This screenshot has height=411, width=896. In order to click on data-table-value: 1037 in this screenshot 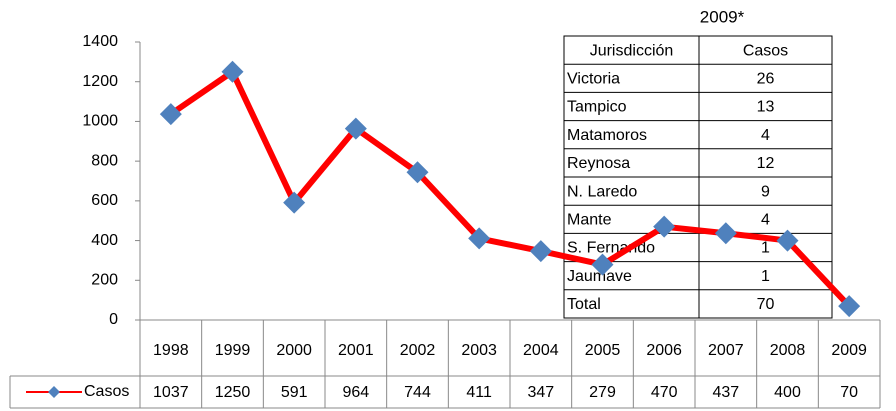, I will do `click(171, 392)`.